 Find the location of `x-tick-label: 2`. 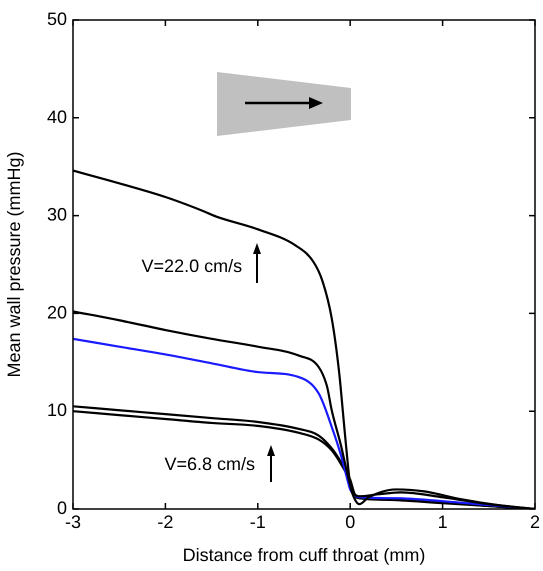

x-tick-label: 2 is located at coordinates (535, 522).